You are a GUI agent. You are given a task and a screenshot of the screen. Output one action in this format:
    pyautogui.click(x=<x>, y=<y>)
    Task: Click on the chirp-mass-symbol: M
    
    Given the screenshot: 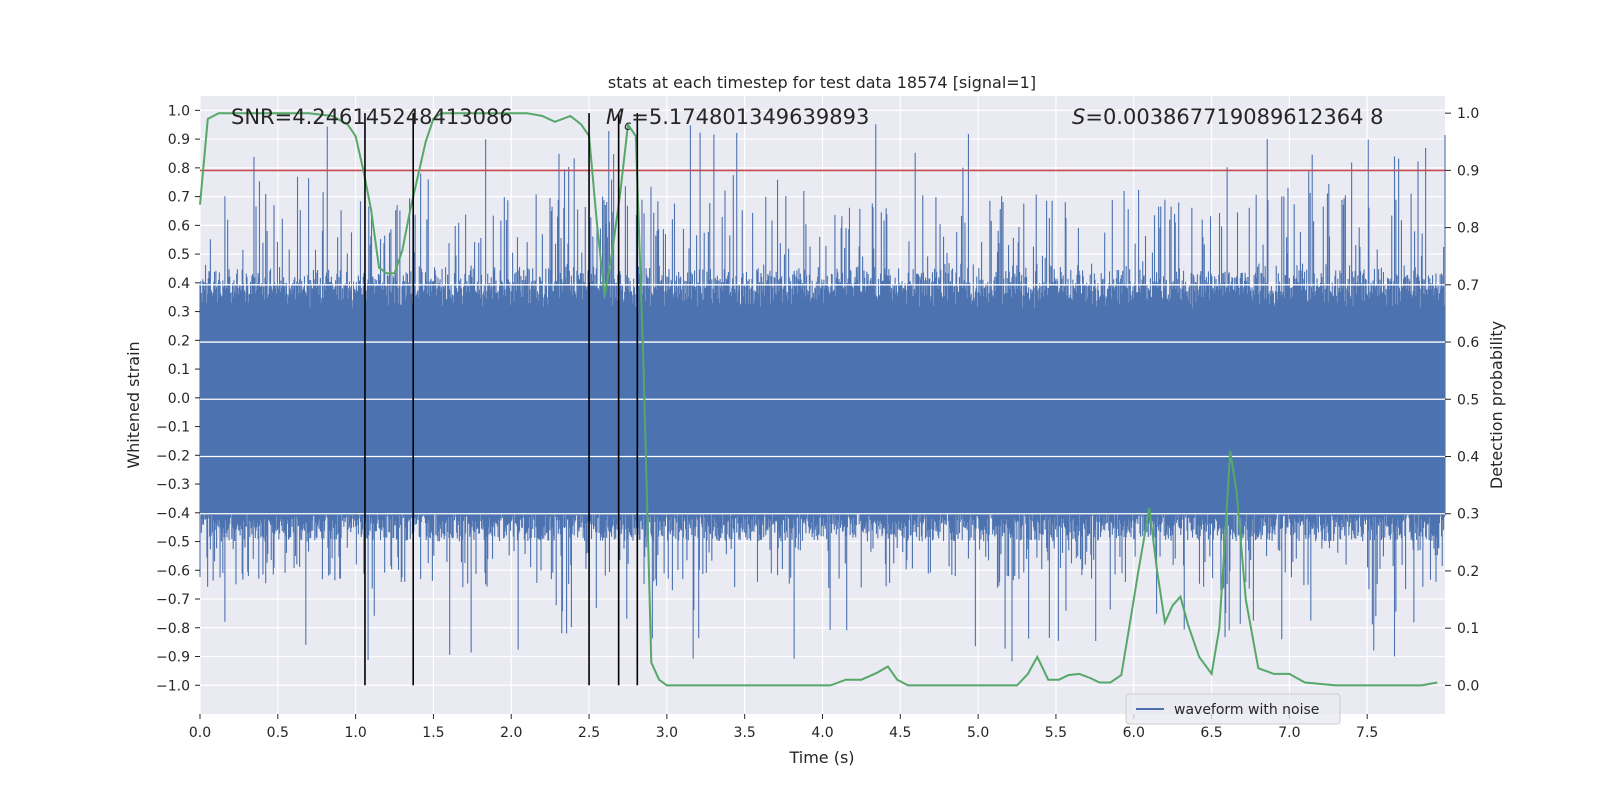 What is the action you would take?
    pyautogui.click(x=615, y=117)
    